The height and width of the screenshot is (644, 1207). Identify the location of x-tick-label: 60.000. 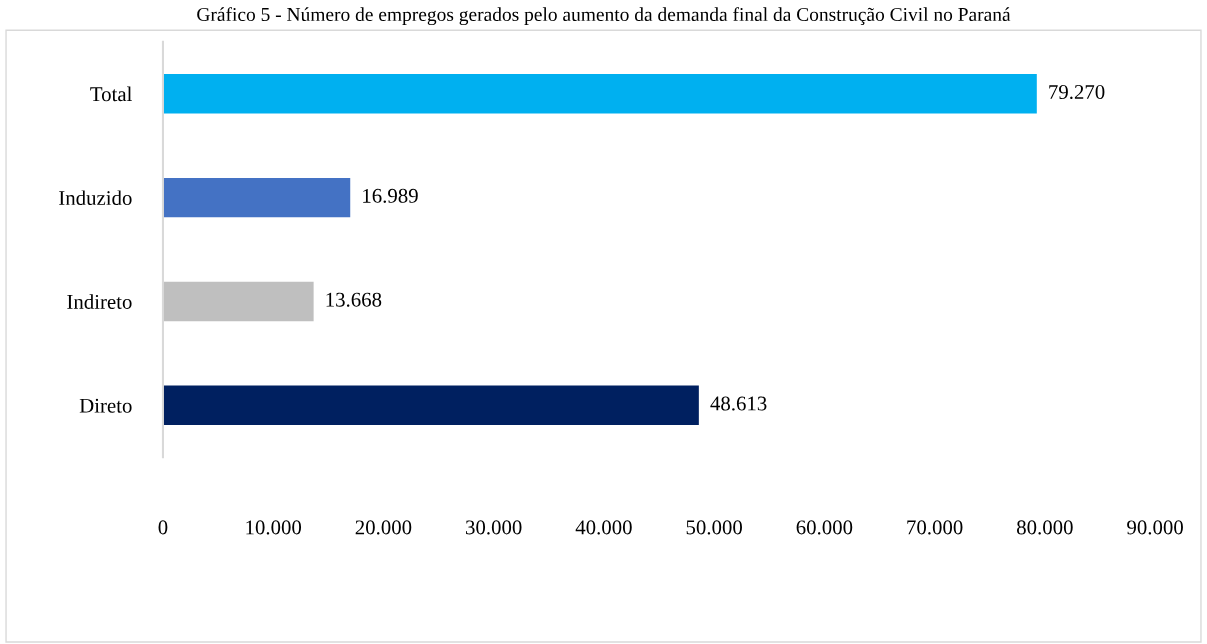
(824, 527).